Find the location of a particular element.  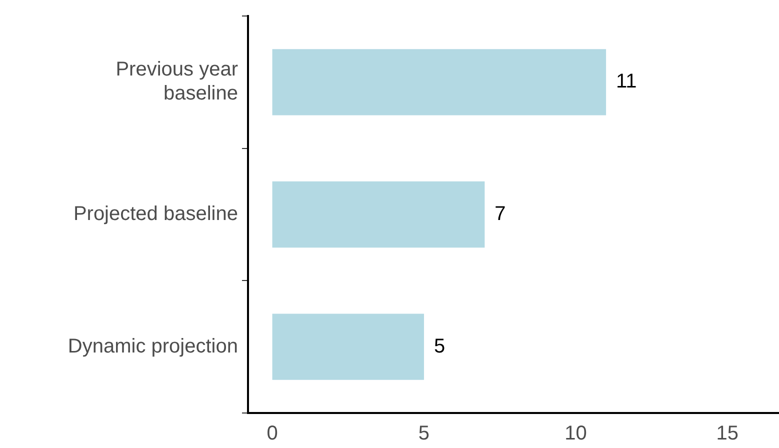

y-tick-label: Previous year baseline is located at coordinates (177, 81).